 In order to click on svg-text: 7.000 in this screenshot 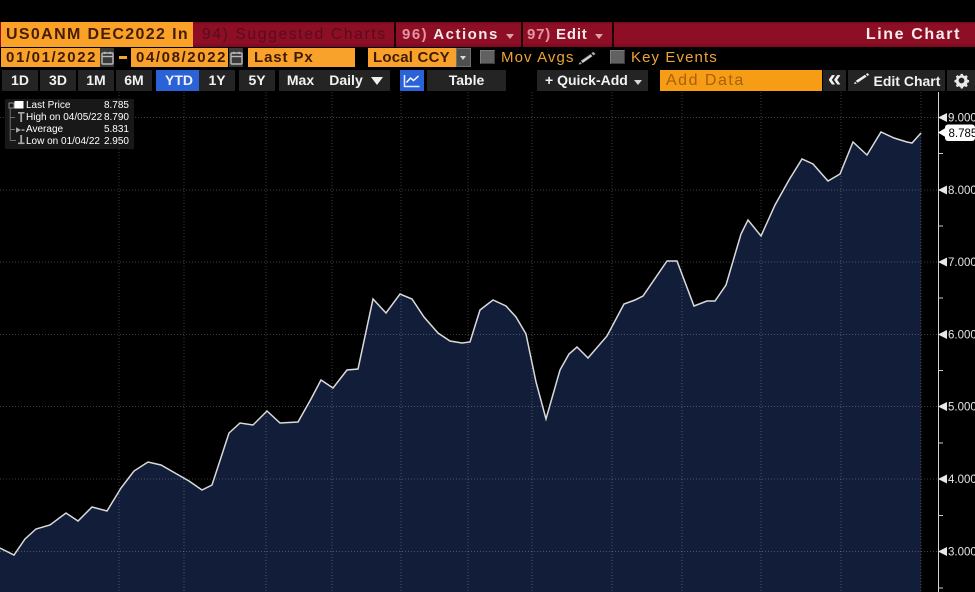, I will do `click(961, 263)`.